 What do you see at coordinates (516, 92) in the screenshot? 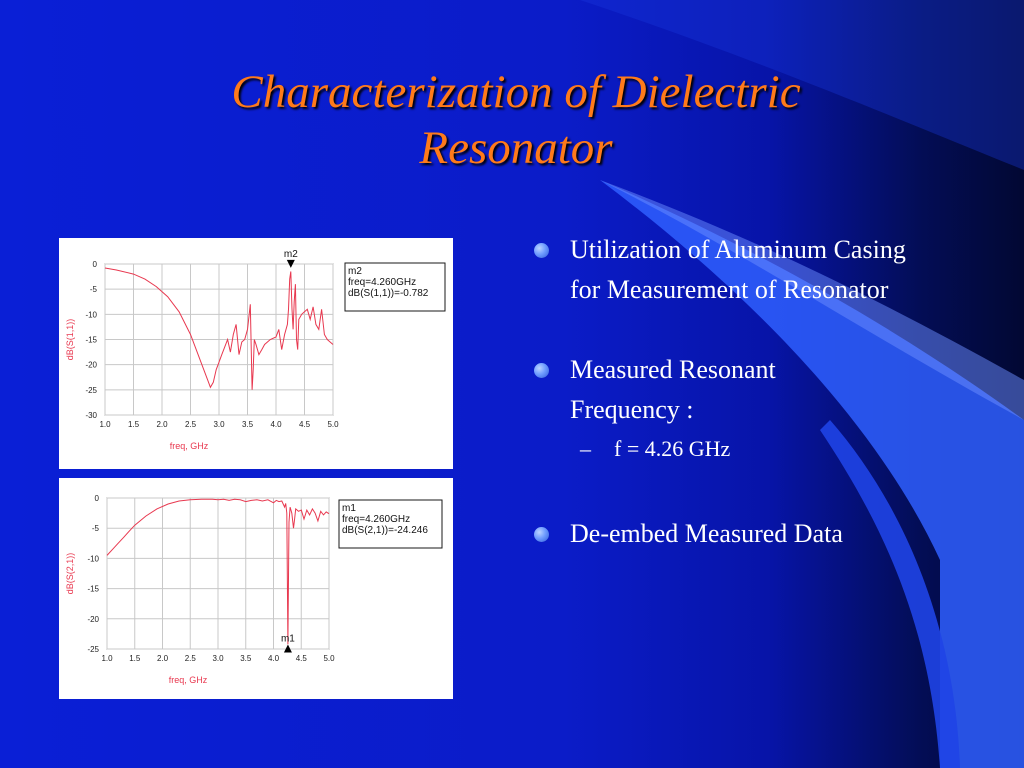
I see `title-line-1: Characterization of Dielectric` at bounding box center [516, 92].